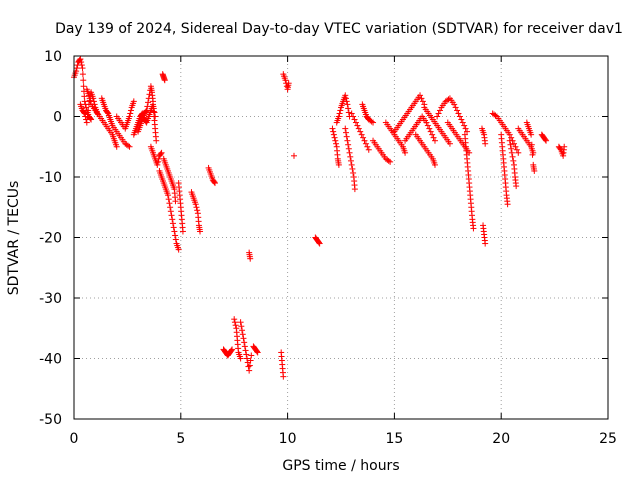 This screenshot has width=640, height=480. Describe the element at coordinates (50, 239) in the screenshot. I see `y-tick-label: -20` at that location.